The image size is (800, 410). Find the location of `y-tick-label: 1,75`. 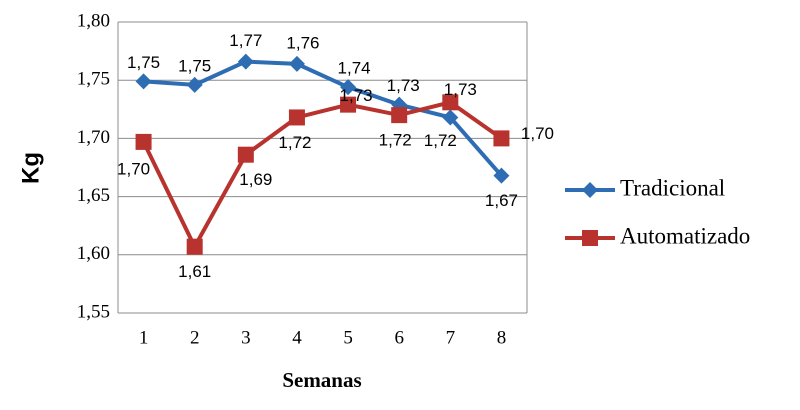

y-tick-label: 1,75 is located at coordinates (93, 79).